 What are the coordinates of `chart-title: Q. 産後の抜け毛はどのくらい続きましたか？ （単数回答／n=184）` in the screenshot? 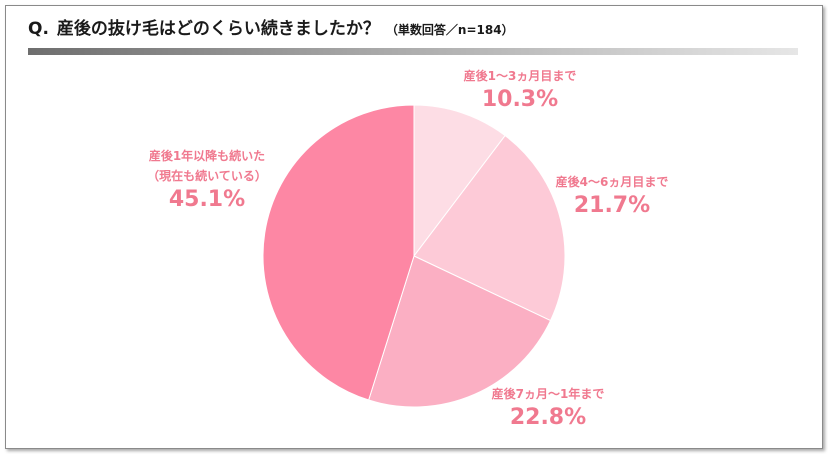 It's located at (271, 26).